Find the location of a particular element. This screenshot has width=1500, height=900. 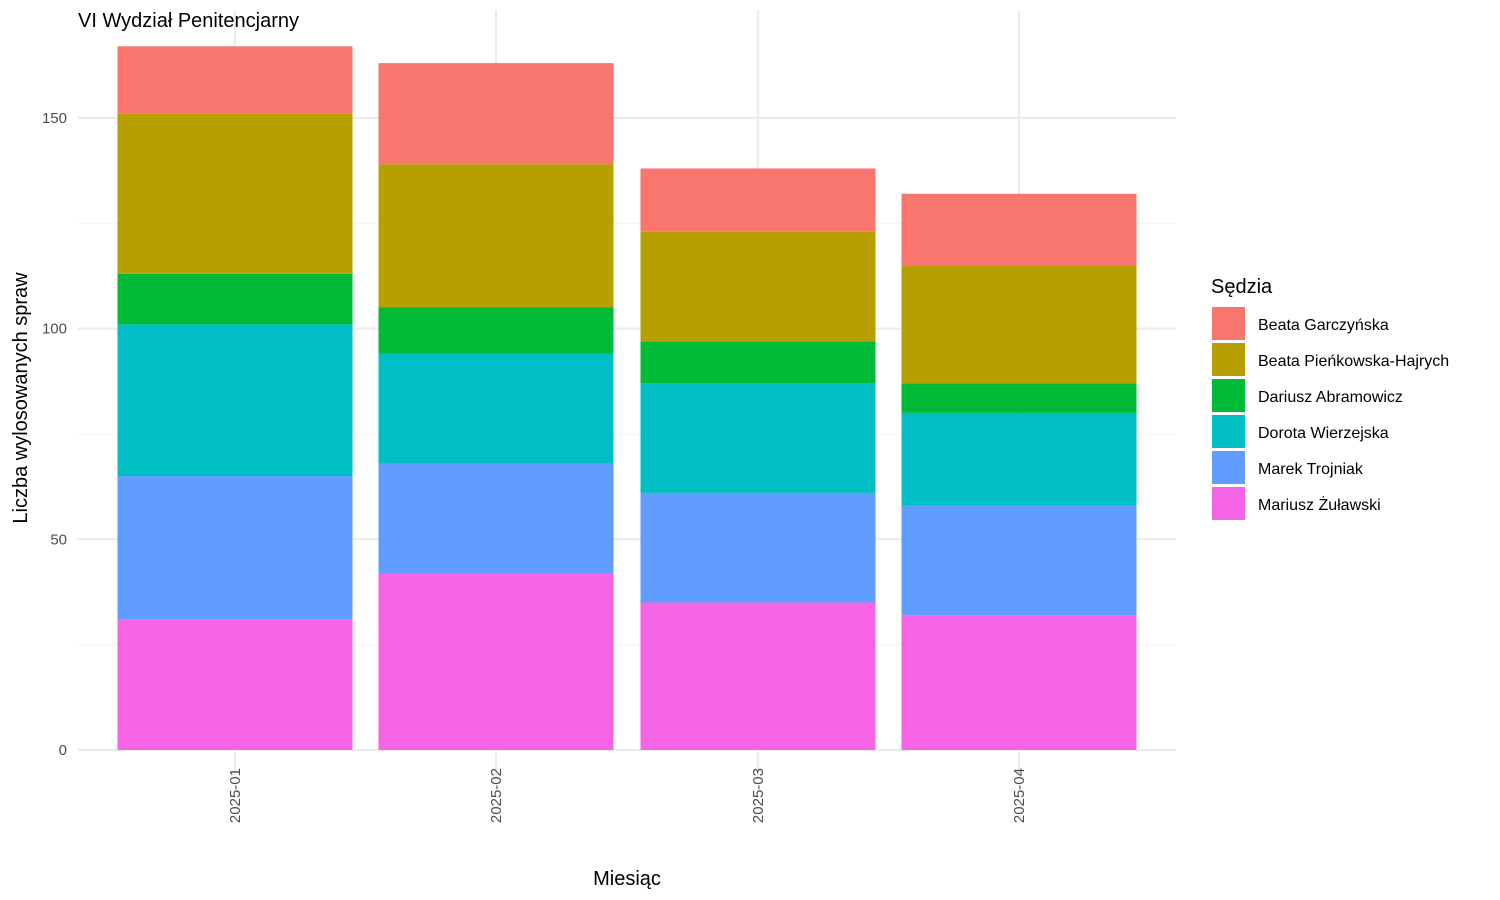

chart-title: VI Wydział Penitencjarny is located at coordinates (188, 21).